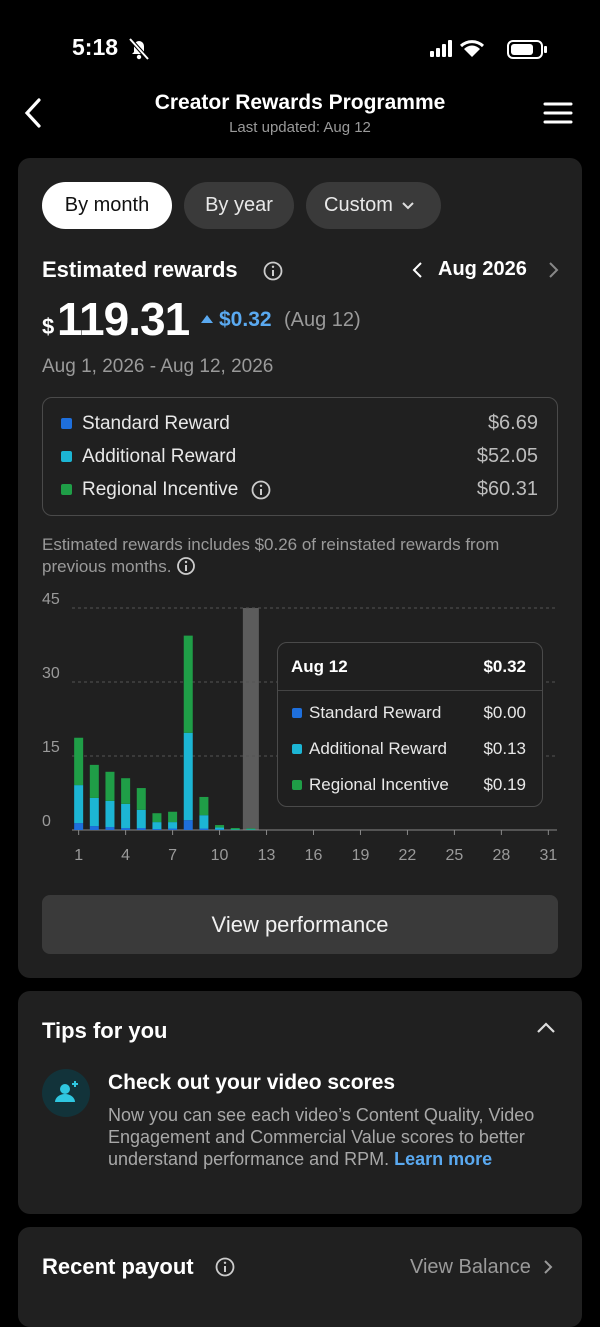  Describe the element at coordinates (410, 690) in the screenshot. I see `tooltip-divider` at that location.